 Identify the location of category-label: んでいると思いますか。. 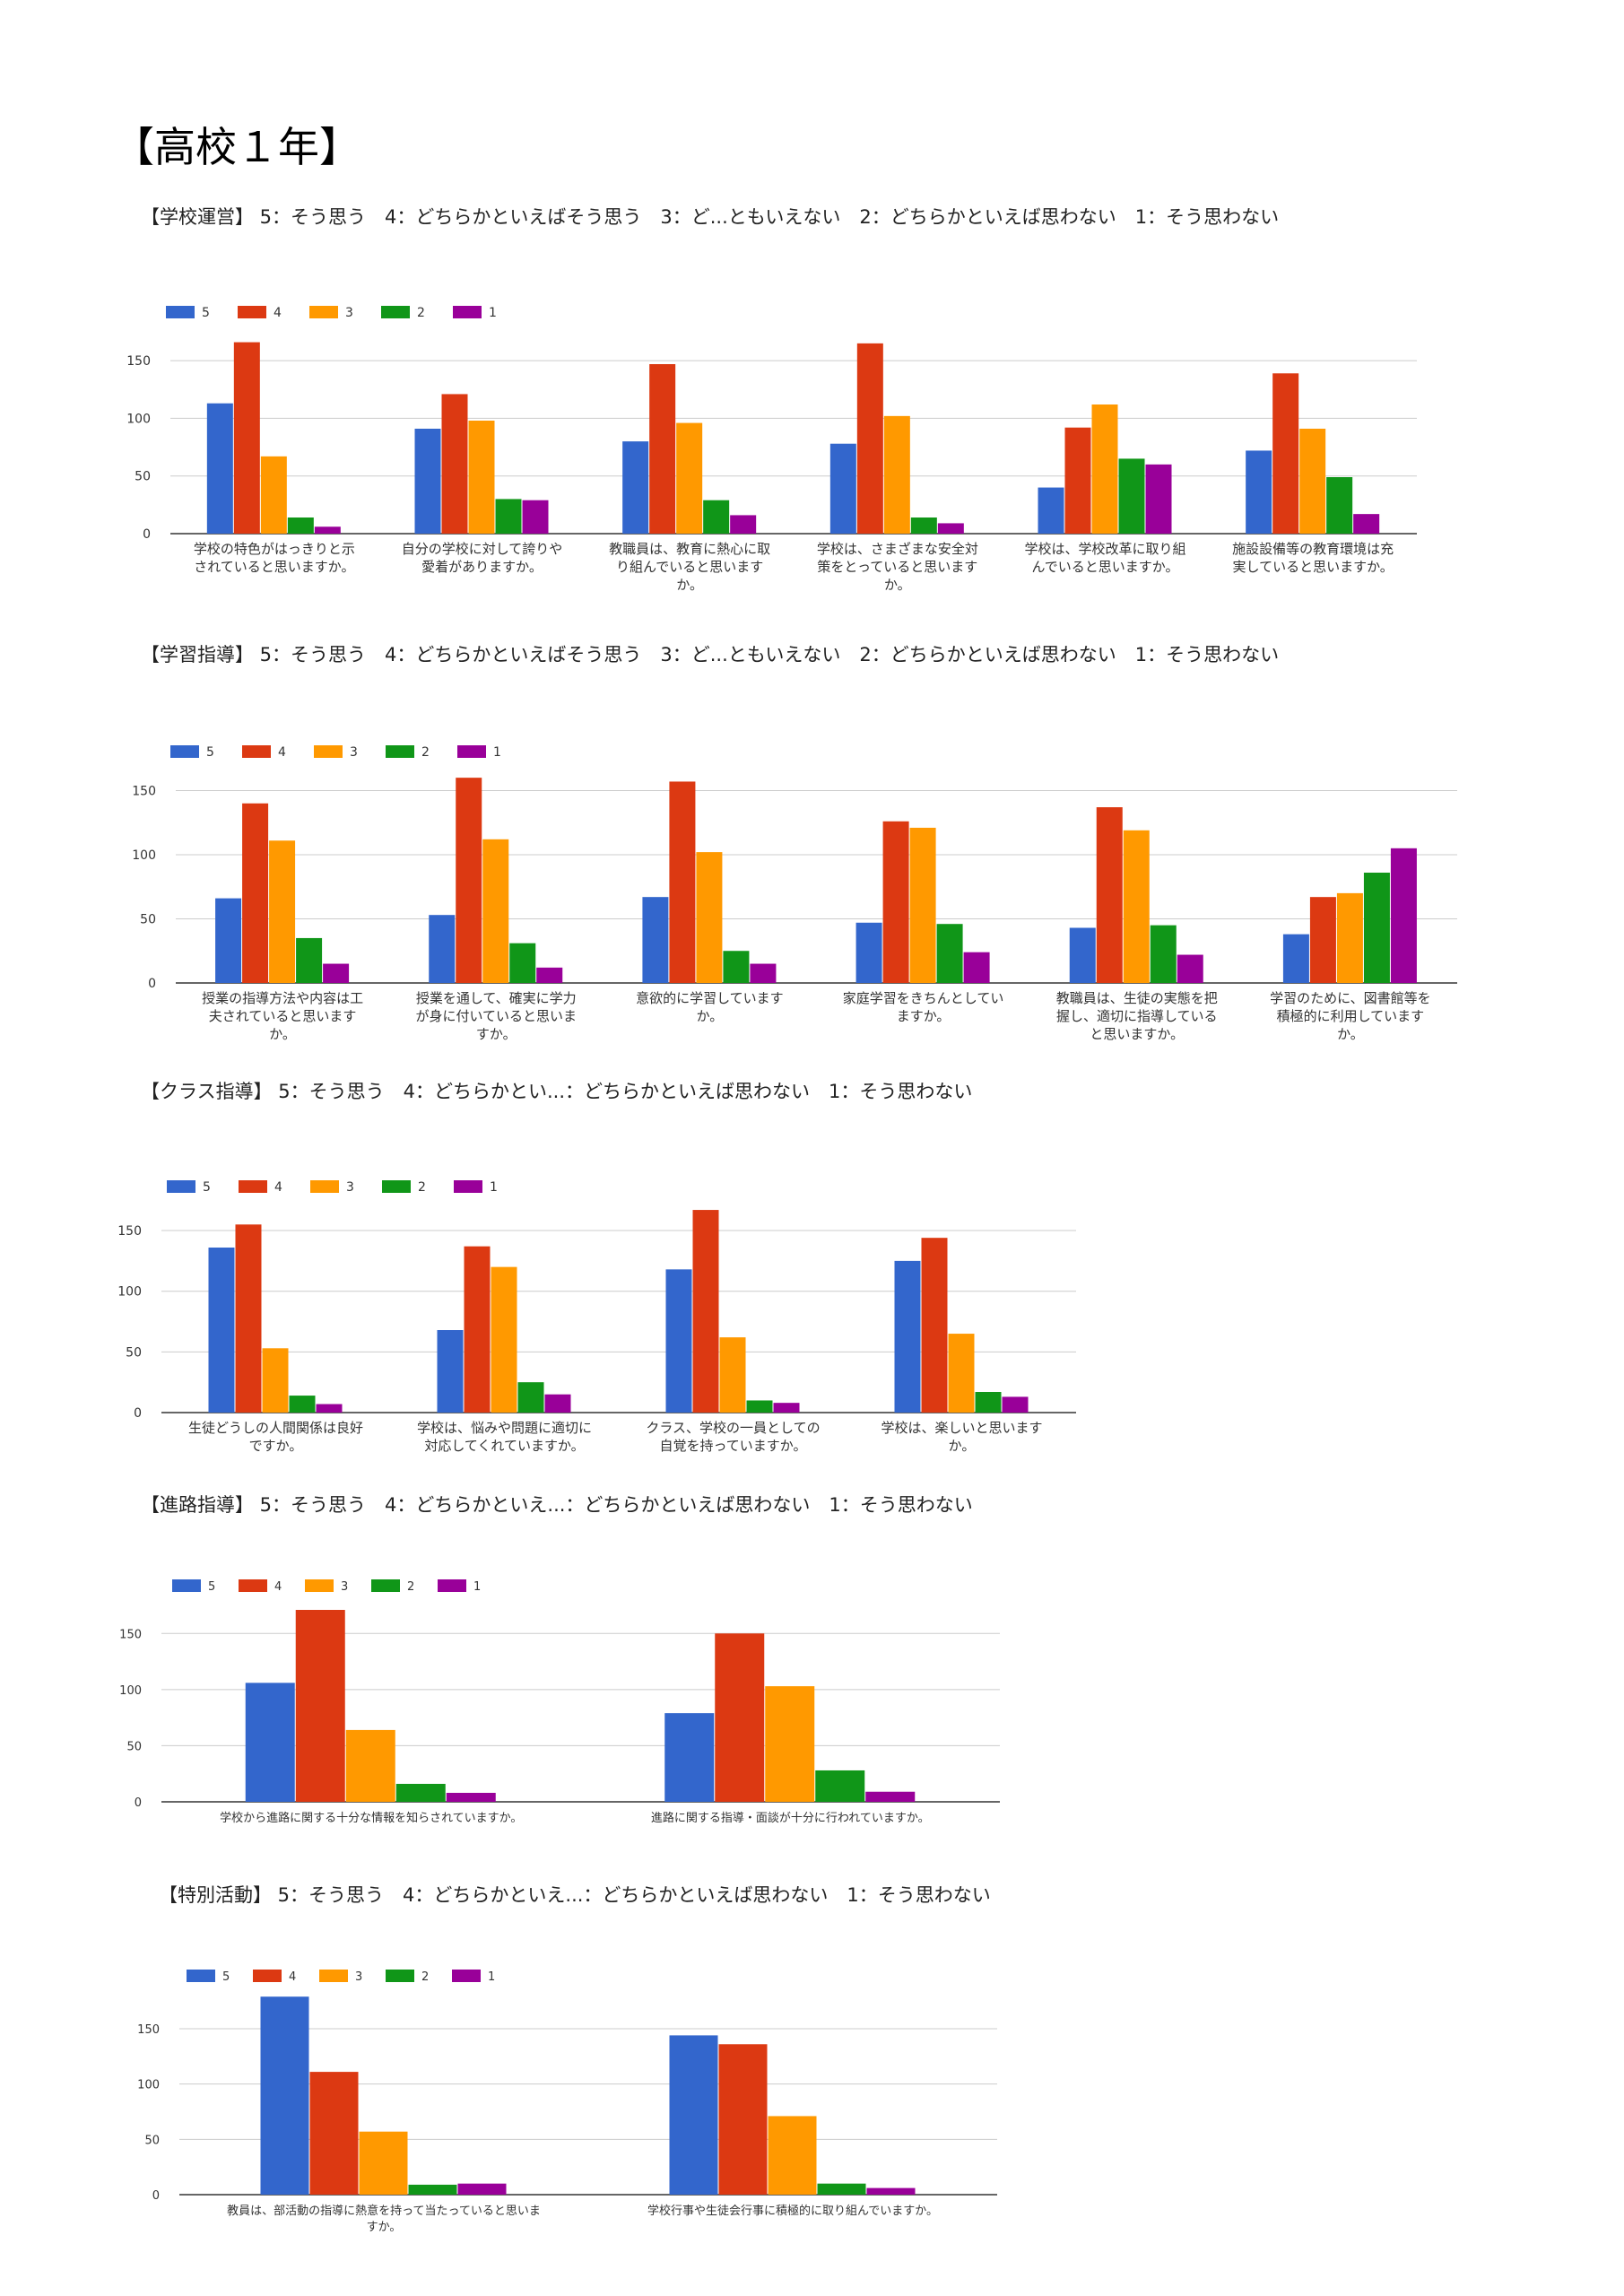
(1105, 567).